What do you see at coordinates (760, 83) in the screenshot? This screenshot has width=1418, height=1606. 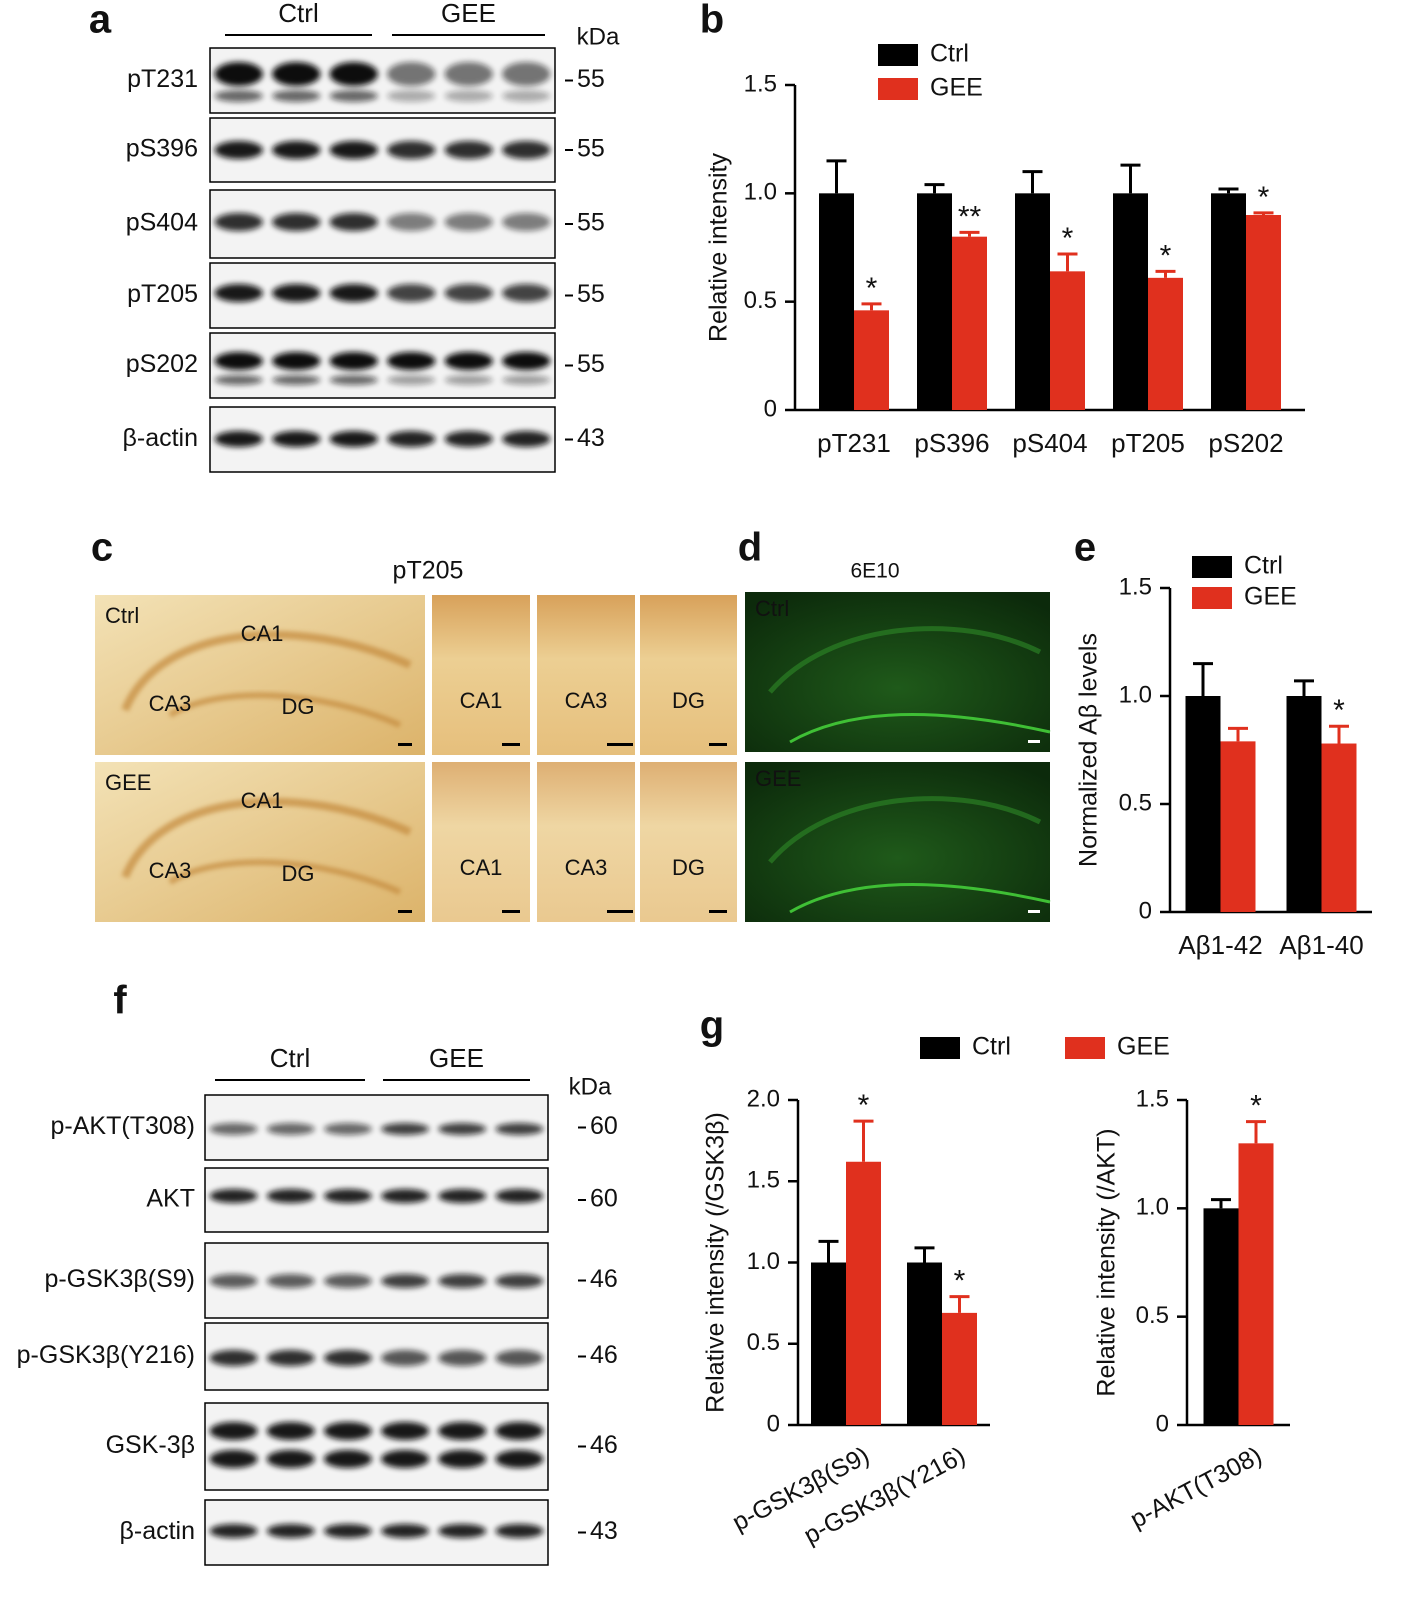 I see `y-tick-label: 1.5` at bounding box center [760, 83].